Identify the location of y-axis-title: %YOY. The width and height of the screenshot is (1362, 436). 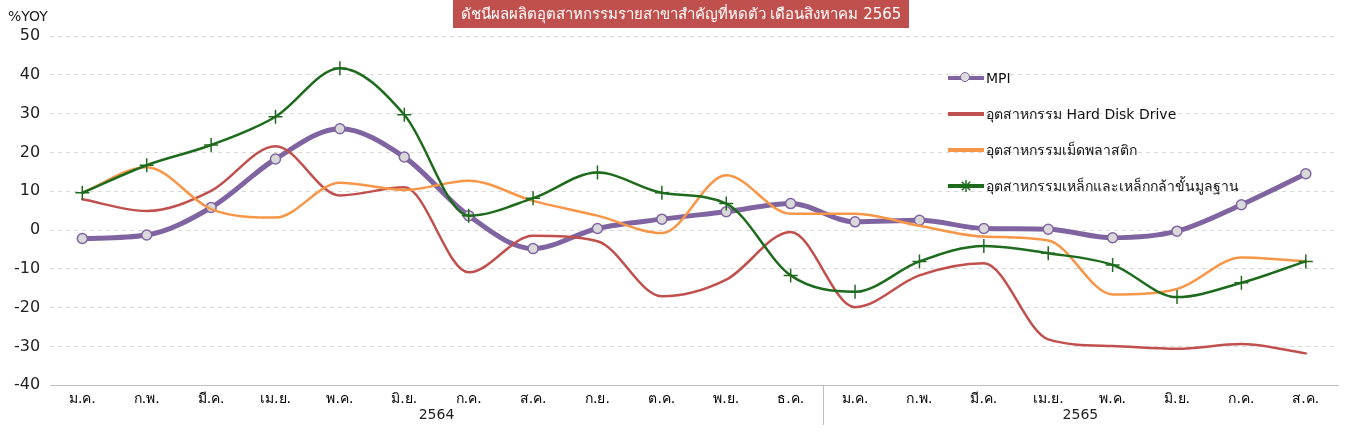
(28, 16).